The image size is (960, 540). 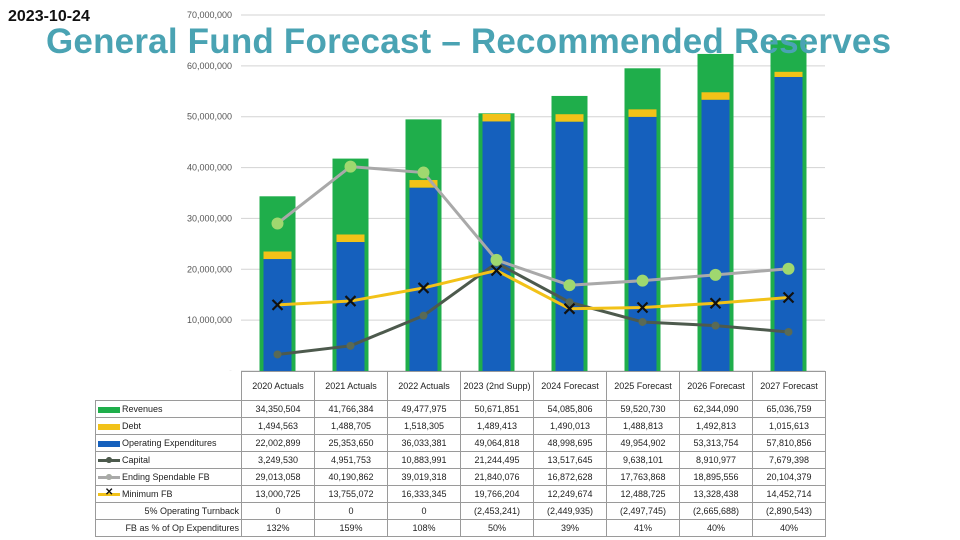 What do you see at coordinates (424, 460) in the screenshot?
I see `table-cell: 10,883,991` at bounding box center [424, 460].